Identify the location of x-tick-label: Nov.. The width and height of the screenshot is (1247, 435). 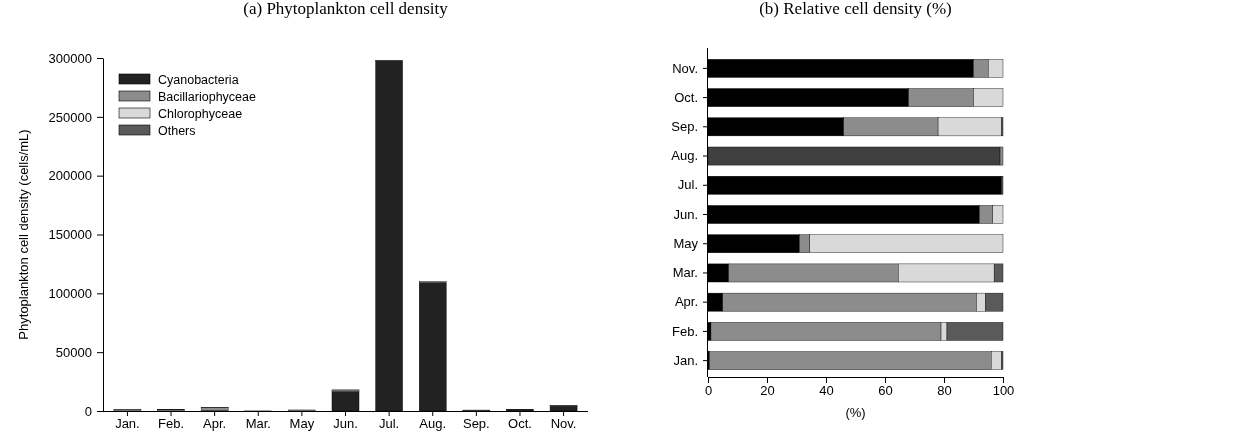
(563, 424).